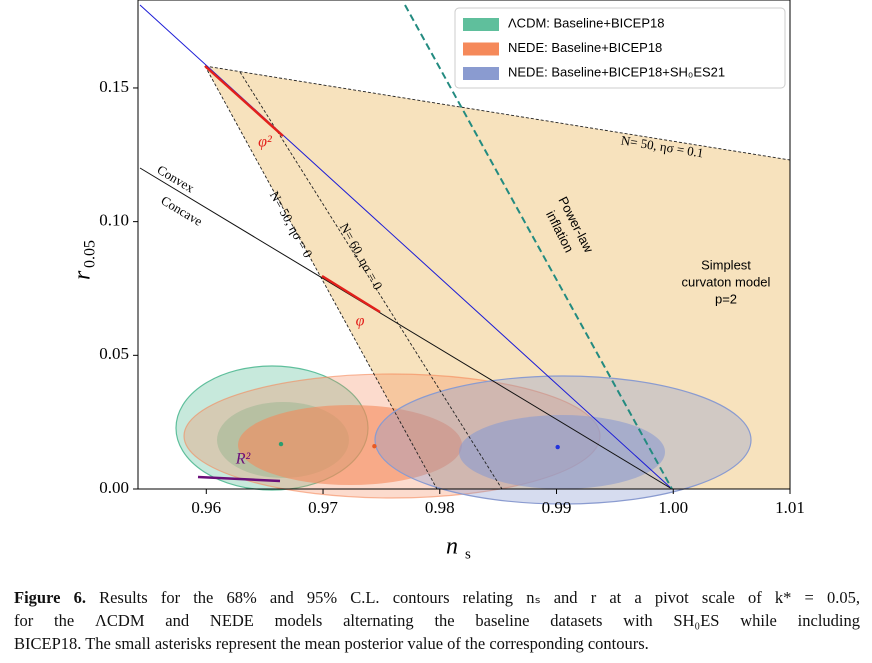 The width and height of the screenshot is (872, 663). Describe the element at coordinates (90, 254) in the screenshot. I see `y-axis-label-sub: 0.05` at that location.